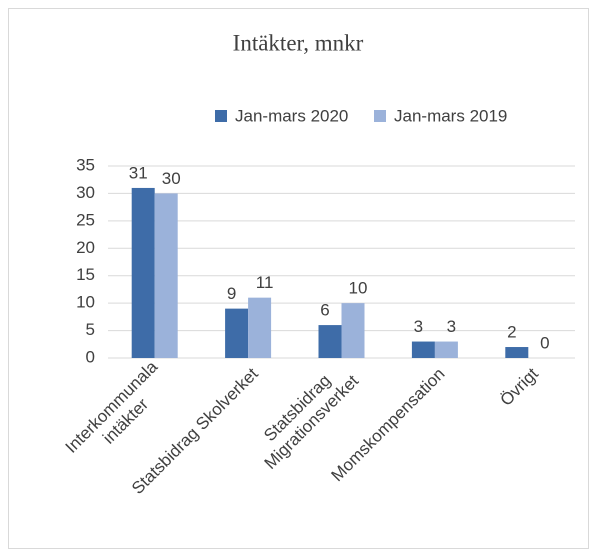 Image resolution: width=596 pixels, height=558 pixels. Describe the element at coordinates (85, 164) in the screenshot. I see `y-tick-label: 35` at that location.